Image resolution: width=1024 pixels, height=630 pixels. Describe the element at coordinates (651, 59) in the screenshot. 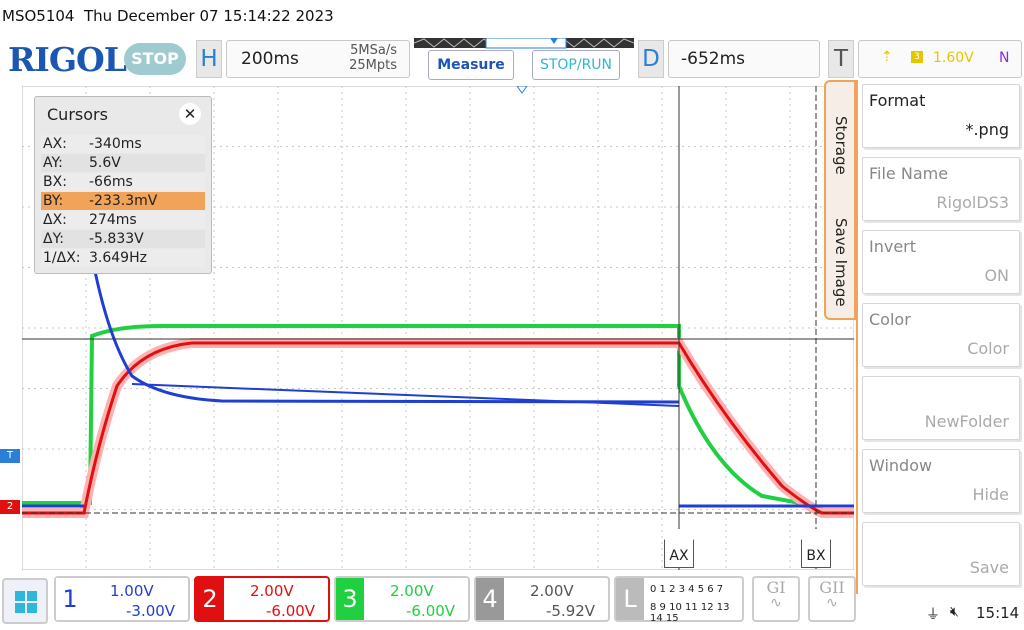

I see `delay-letter: D` at that location.